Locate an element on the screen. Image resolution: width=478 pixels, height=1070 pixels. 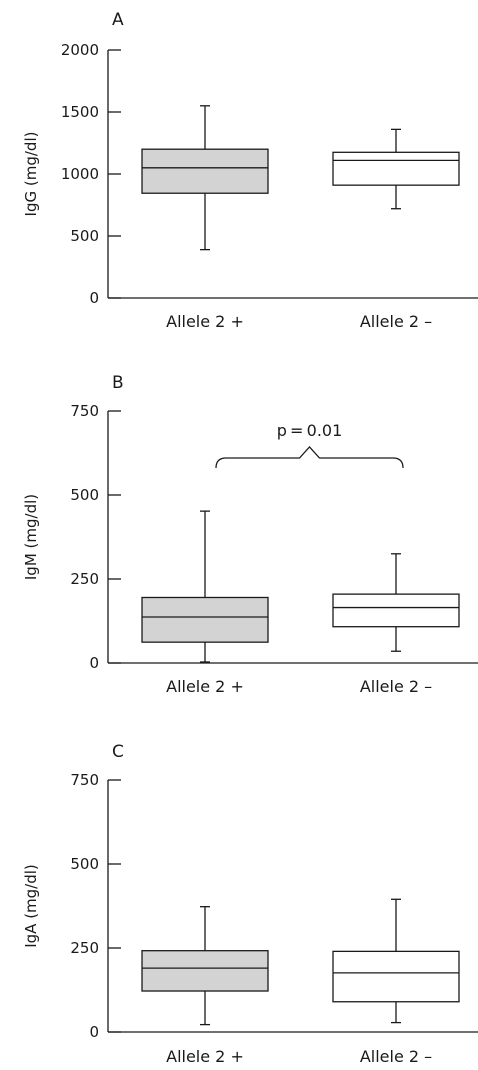
y-axis-title: IgG (mg/dl) is located at coordinates (31, 174).